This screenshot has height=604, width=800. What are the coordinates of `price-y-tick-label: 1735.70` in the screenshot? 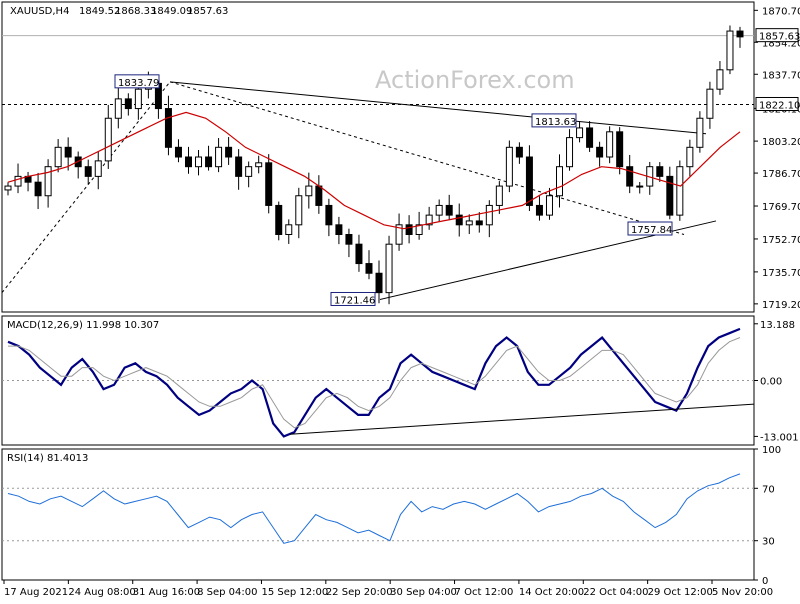 It's located at (781, 273).